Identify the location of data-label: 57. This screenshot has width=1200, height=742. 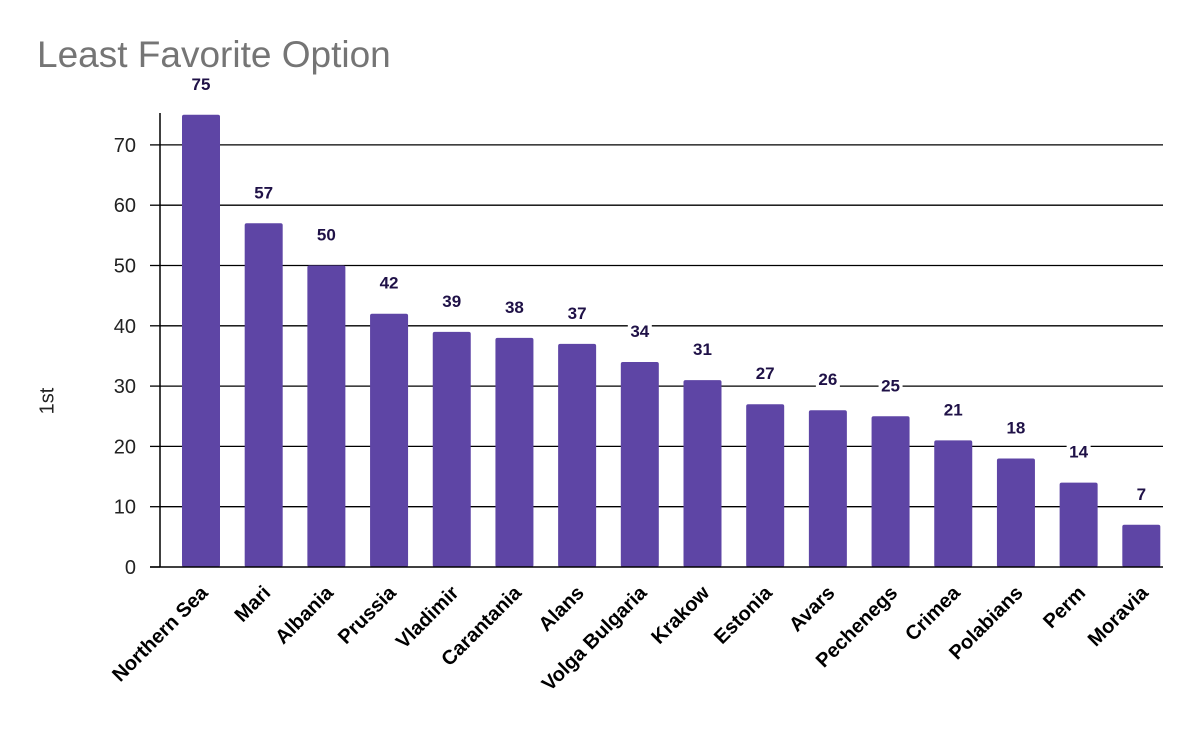
(263, 192).